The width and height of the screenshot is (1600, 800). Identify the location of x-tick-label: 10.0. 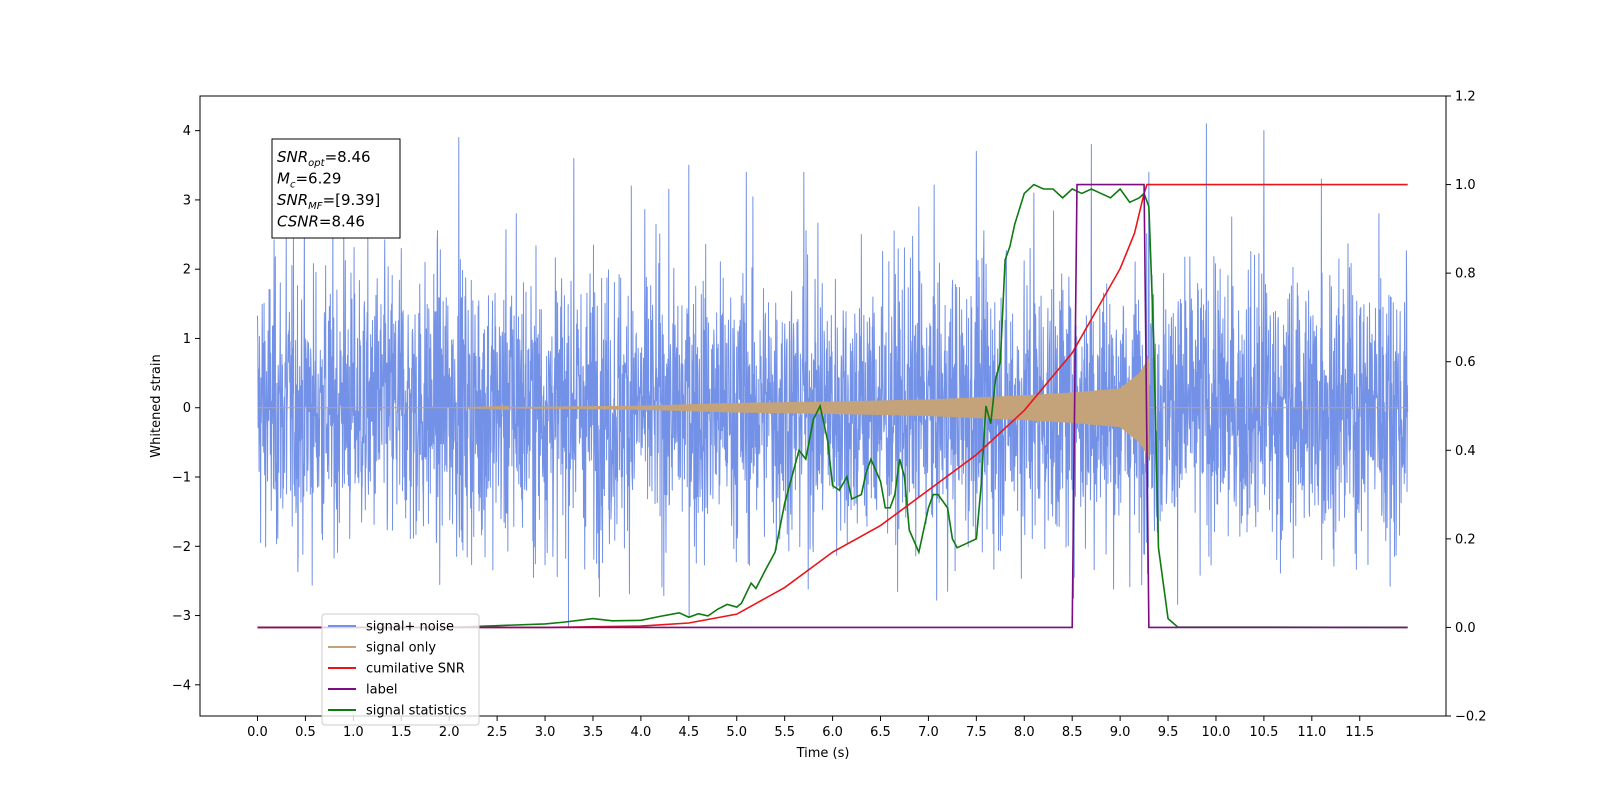
(1215, 732).